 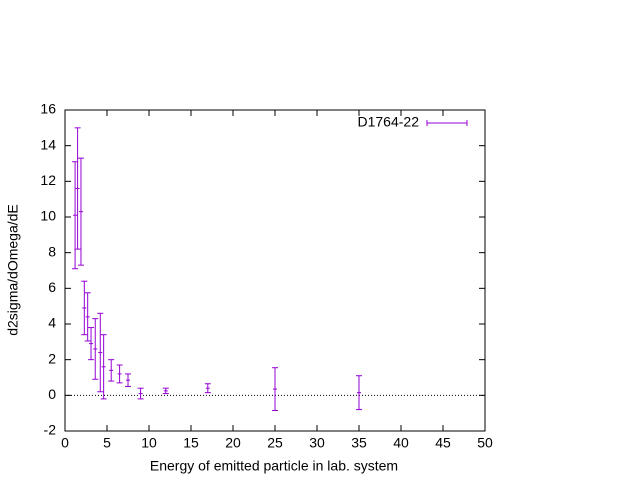 I want to click on x-tick-label: 30, so click(x=317, y=443).